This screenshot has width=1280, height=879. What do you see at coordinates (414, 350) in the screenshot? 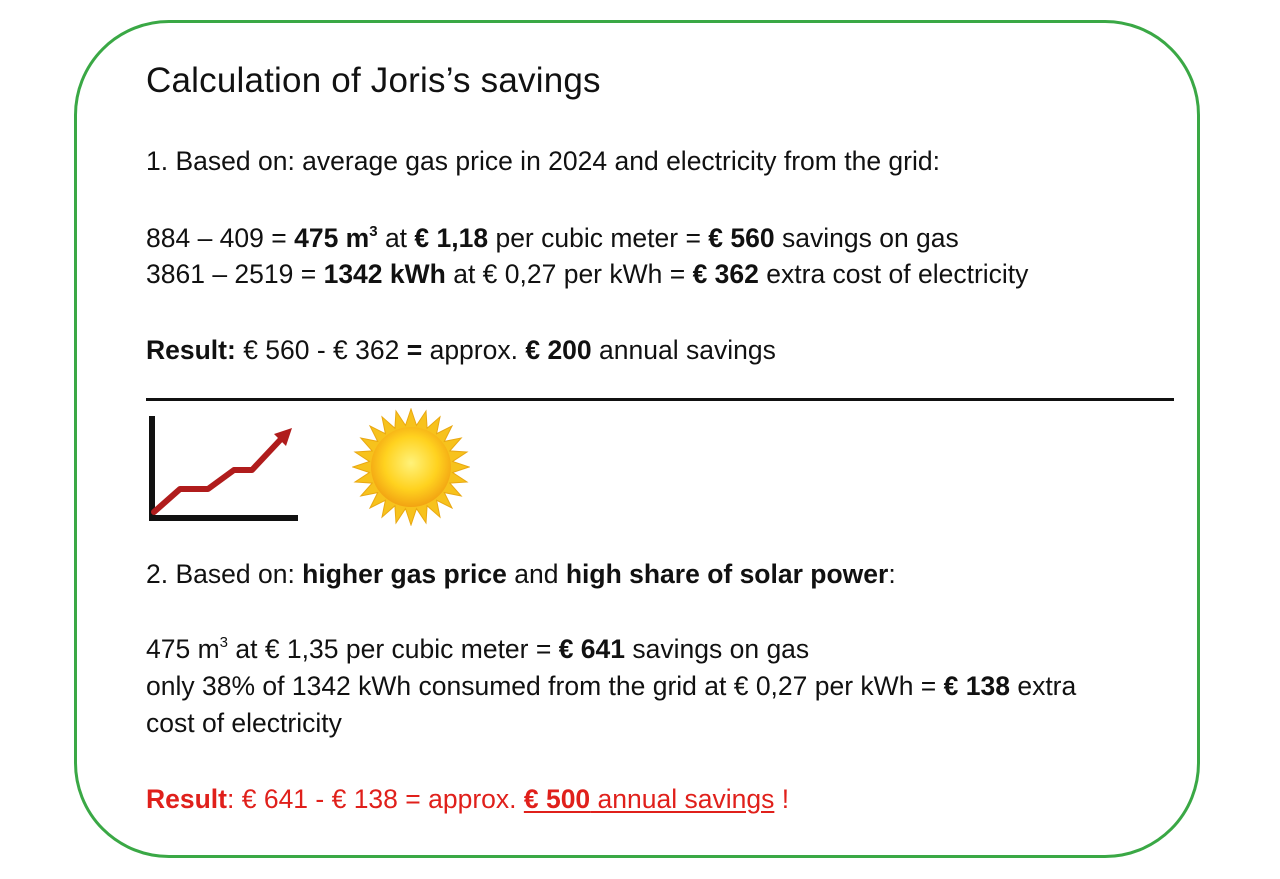
I see `result-eq: =` at bounding box center [414, 350].